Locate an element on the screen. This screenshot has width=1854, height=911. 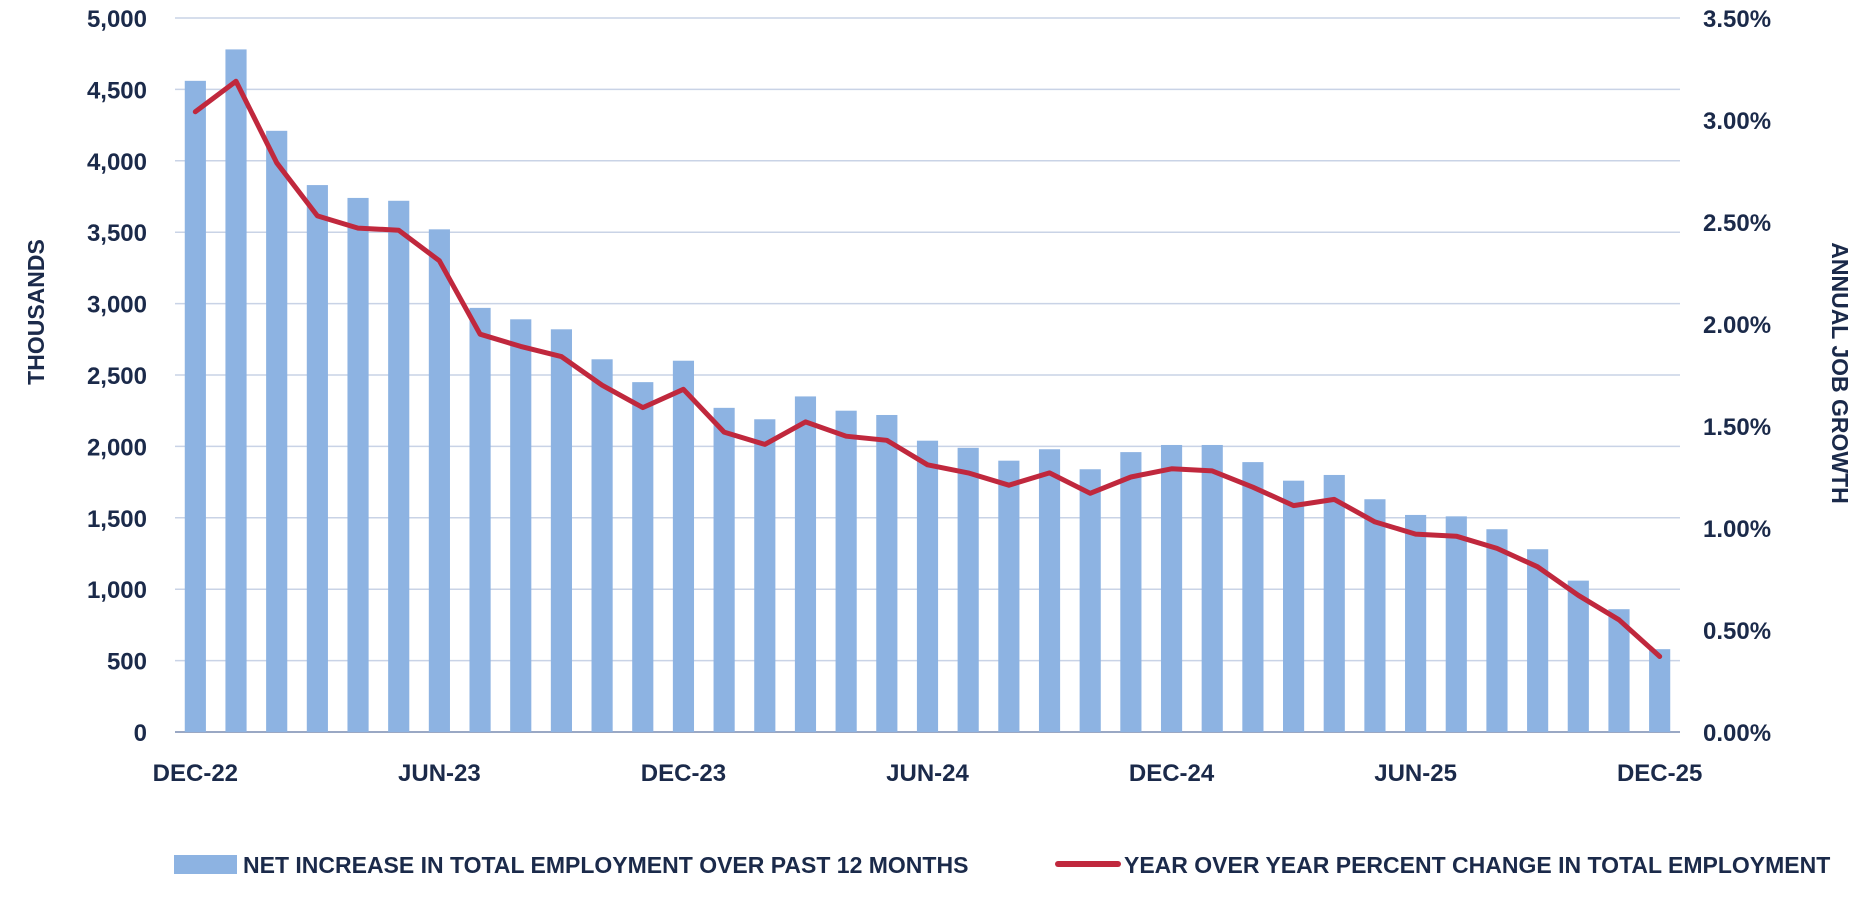
left-tick-label: 3,000 is located at coordinates (117, 305).